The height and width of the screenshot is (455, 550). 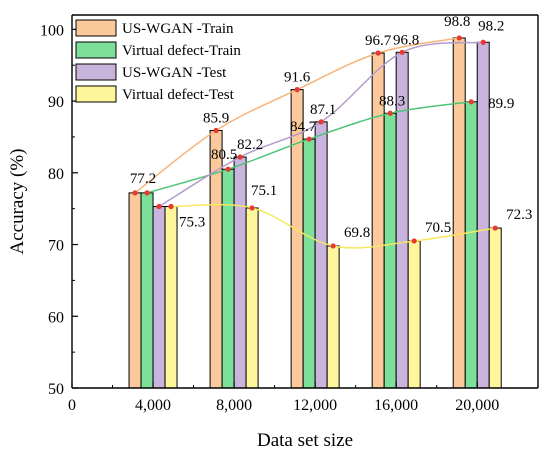 I want to click on x-axis-title: Data set size, so click(x=305, y=440).